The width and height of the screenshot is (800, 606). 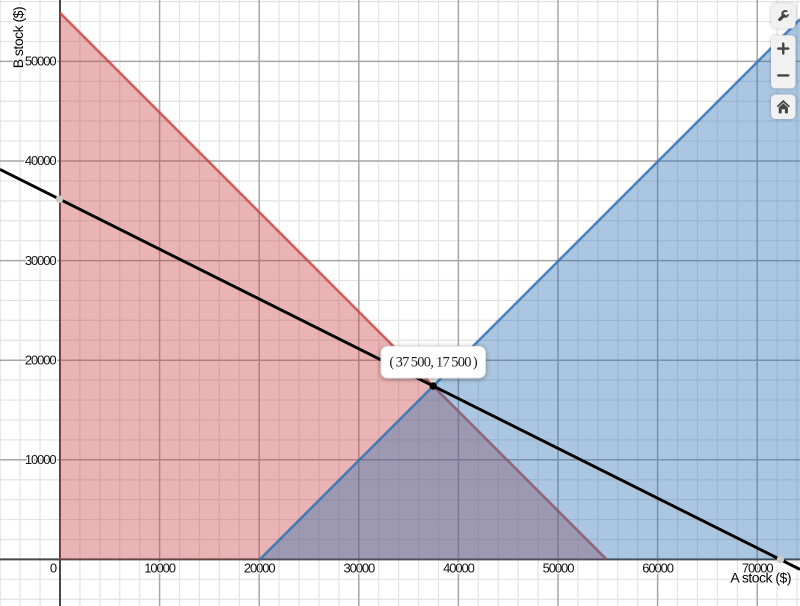 I want to click on svg-text: ( 37 500, 17 500 ), so click(x=433, y=363).